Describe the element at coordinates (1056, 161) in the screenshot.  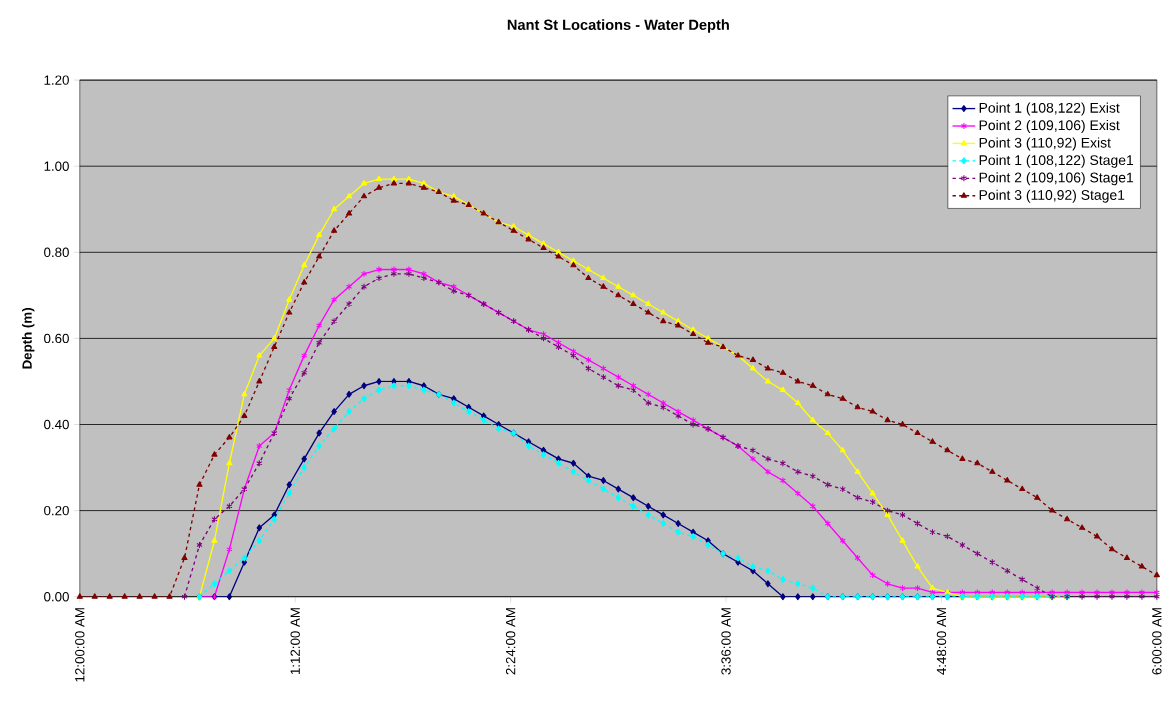
I see `legend-label: Point 1 (108,122) Stage1` at that location.